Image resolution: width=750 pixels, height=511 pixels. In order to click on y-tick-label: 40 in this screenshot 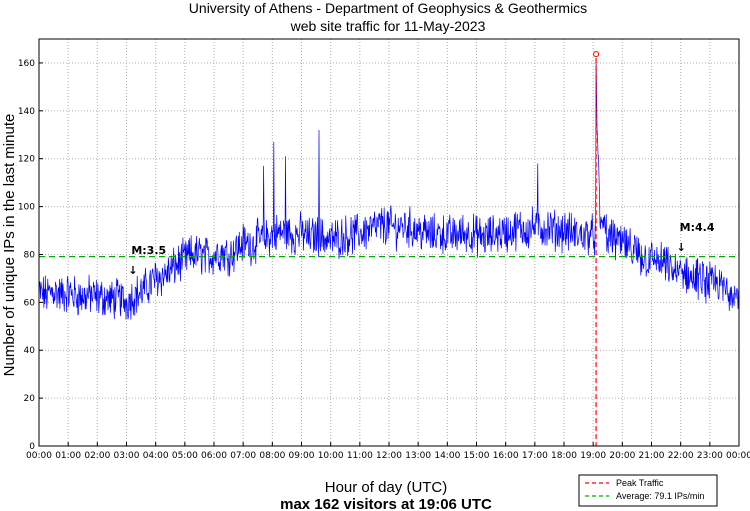, I will do `click(30, 351)`.